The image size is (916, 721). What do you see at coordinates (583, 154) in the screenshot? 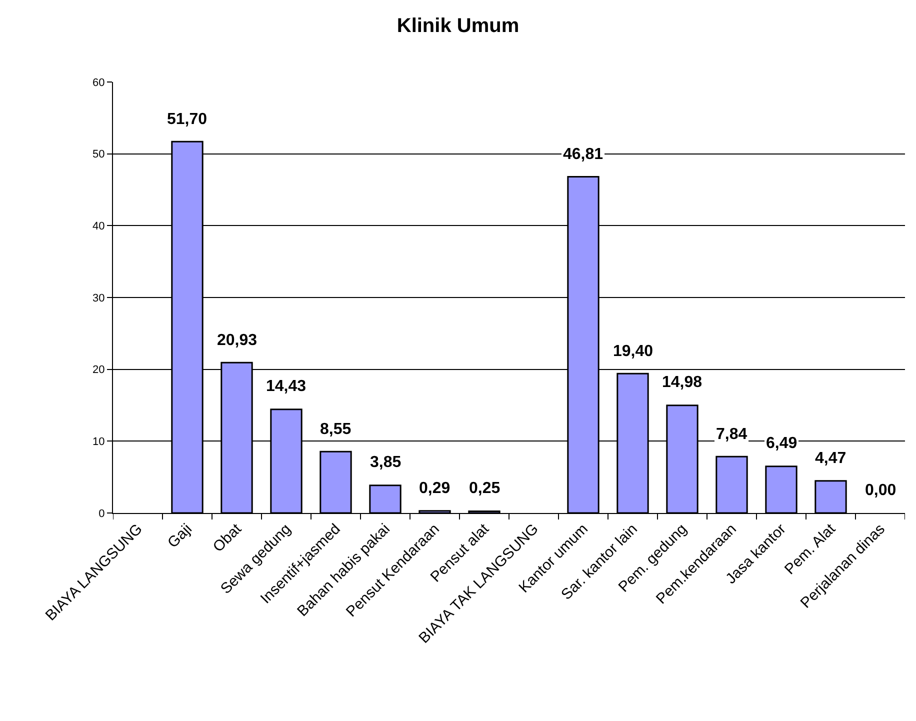
I see `data-label: 46,81` at bounding box center [583, 154].